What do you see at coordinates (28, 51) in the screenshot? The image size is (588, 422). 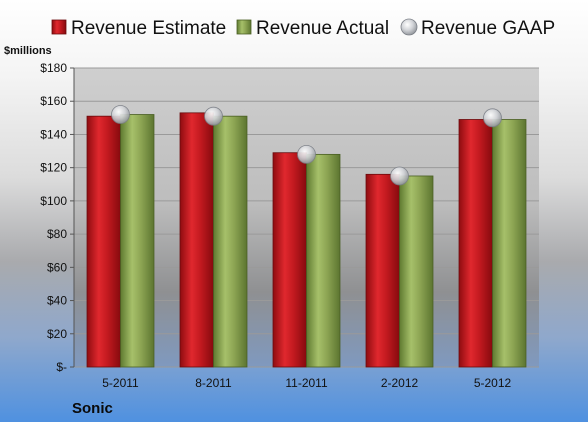 I see `y-axis-unit-label: $millions` at bounding box center [28, 51].